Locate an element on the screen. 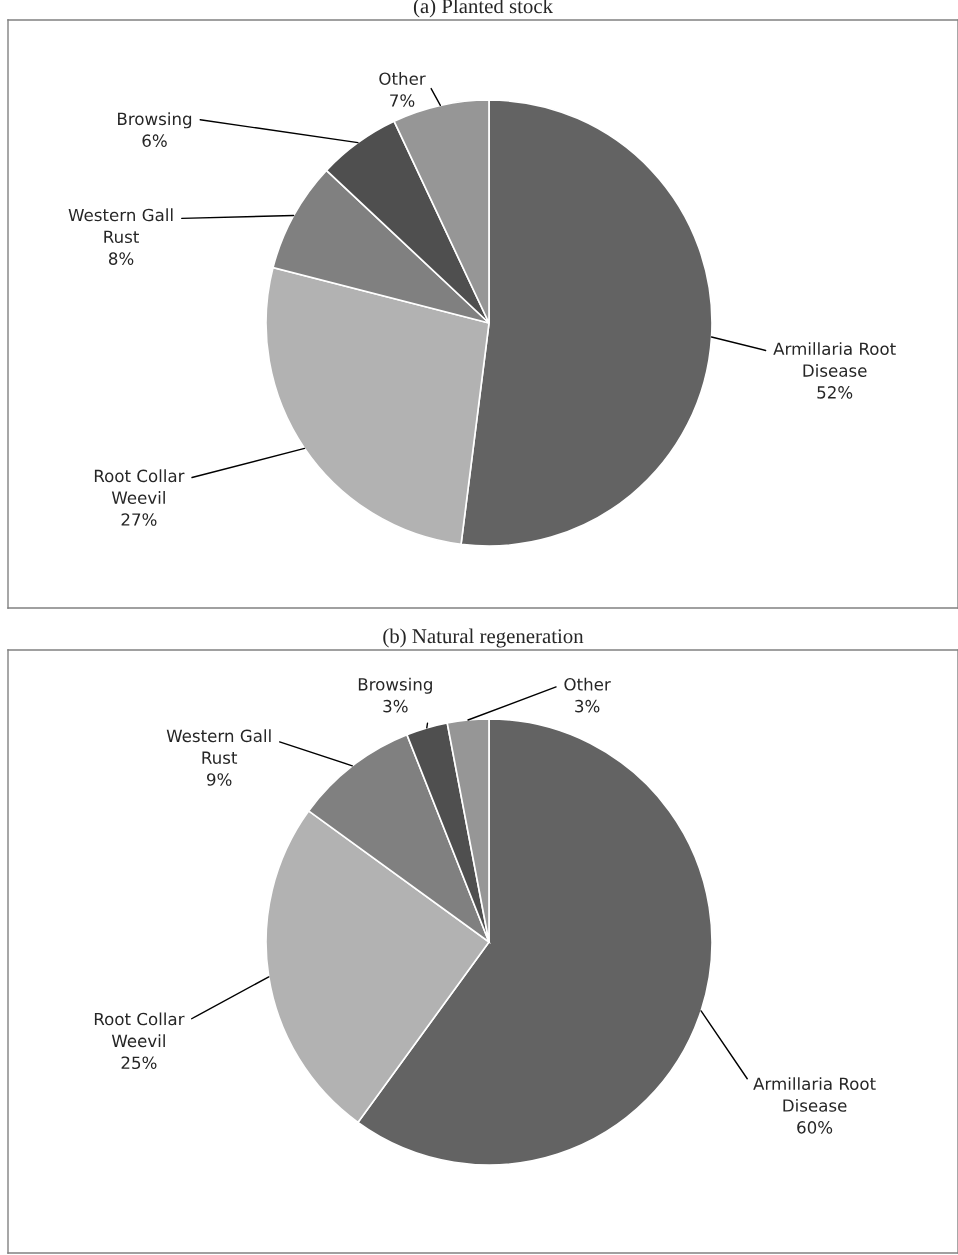  data-label: 6% is located at coordinates (154, 140).